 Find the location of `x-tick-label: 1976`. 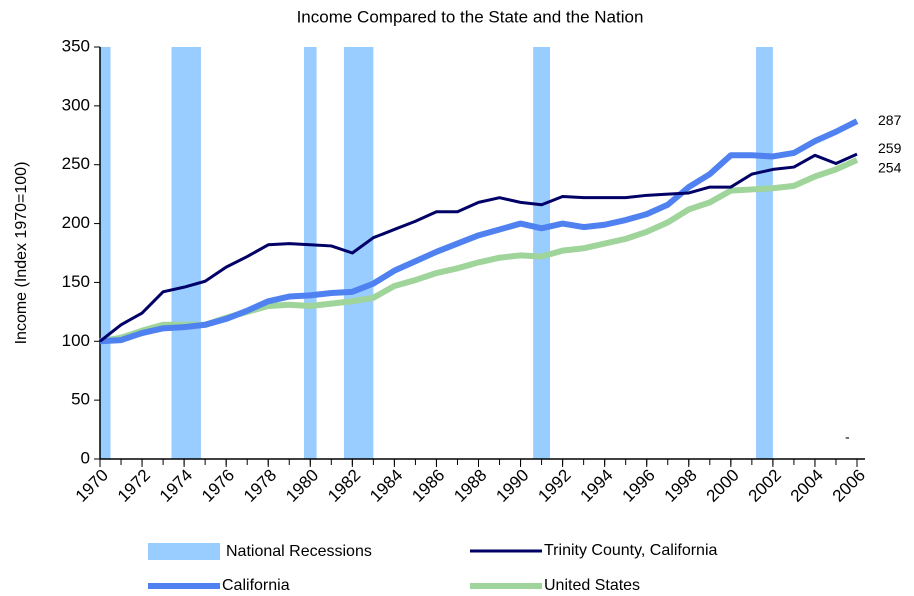

x-tick-label: 1976 is located at coordinates (218, 486).